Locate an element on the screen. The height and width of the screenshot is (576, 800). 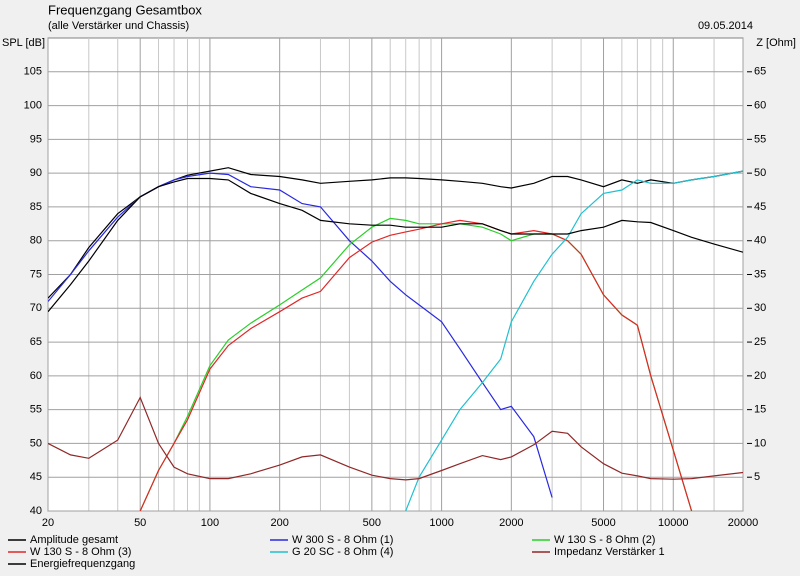
y-tick-label: 105 is located at coordinates (33, 72).